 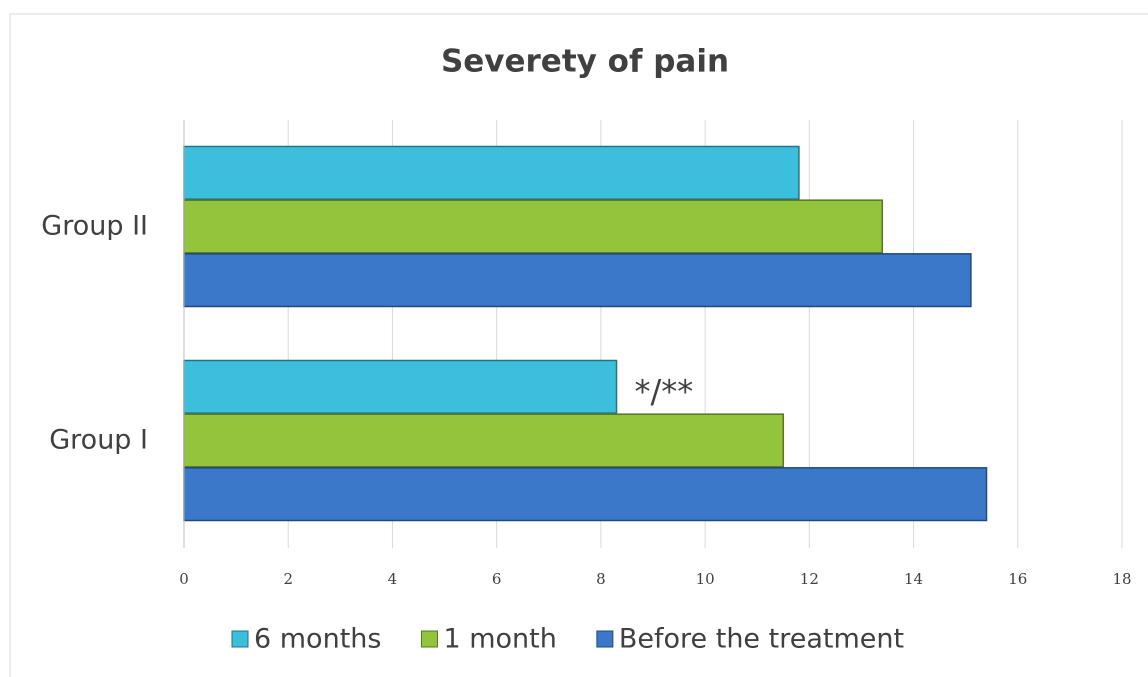 What do you see at coordinates (393, 579) in the screenshot?
I see `x-tick-label: 4` at bounding box center [393, 579].